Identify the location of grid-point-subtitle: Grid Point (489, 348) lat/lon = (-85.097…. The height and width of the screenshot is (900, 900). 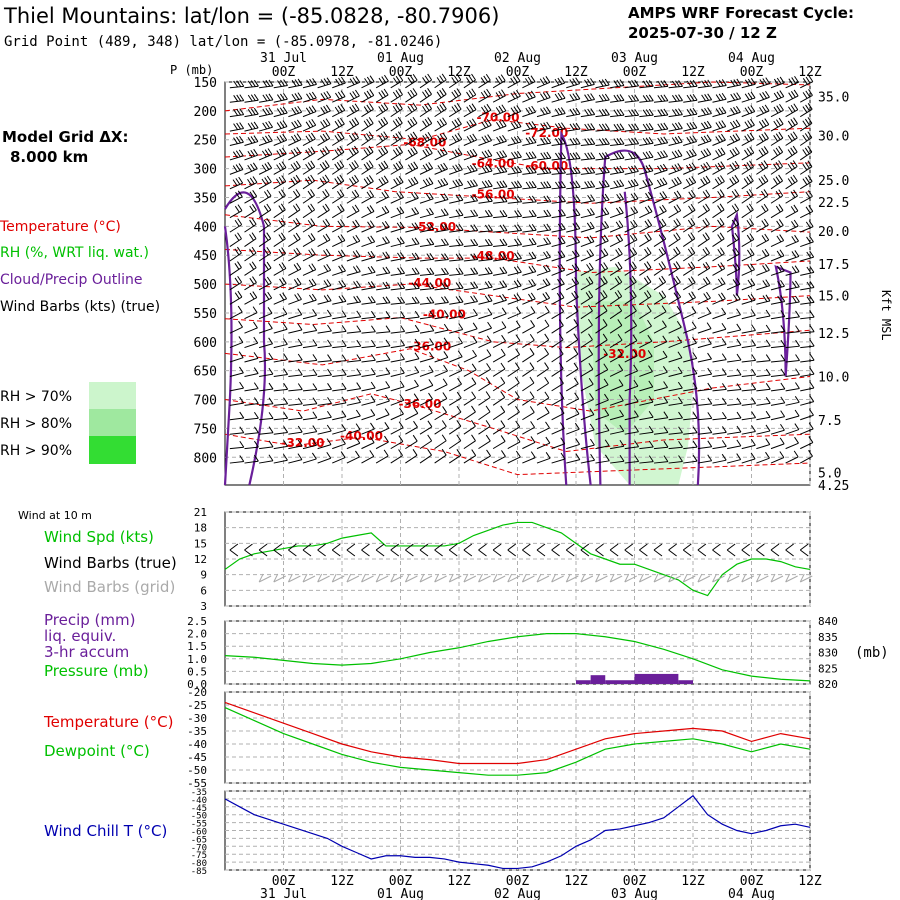
(223, 42).